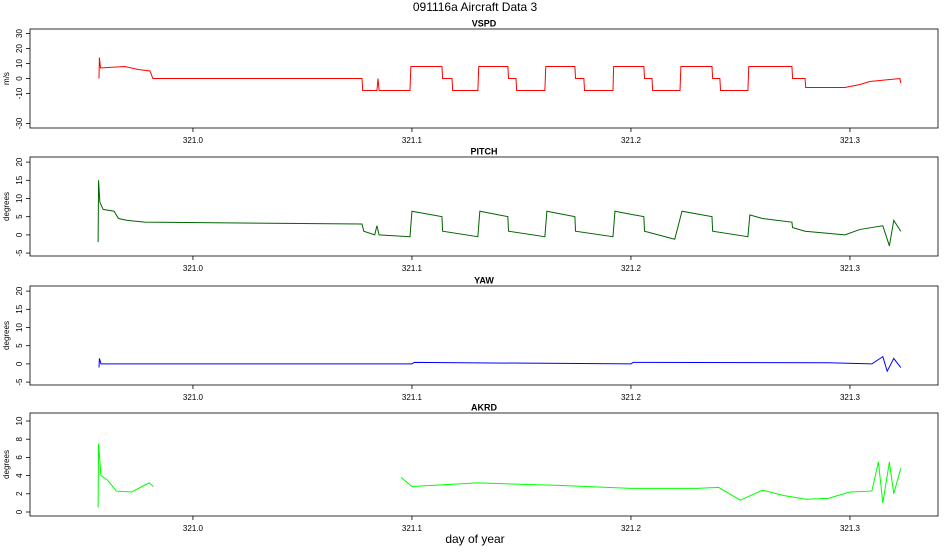 The width and height of the screenshot is (950, 555). Describe the element at coordinates (484, 23) in the screenshot. I see `panel-title: VSPD` at that location.